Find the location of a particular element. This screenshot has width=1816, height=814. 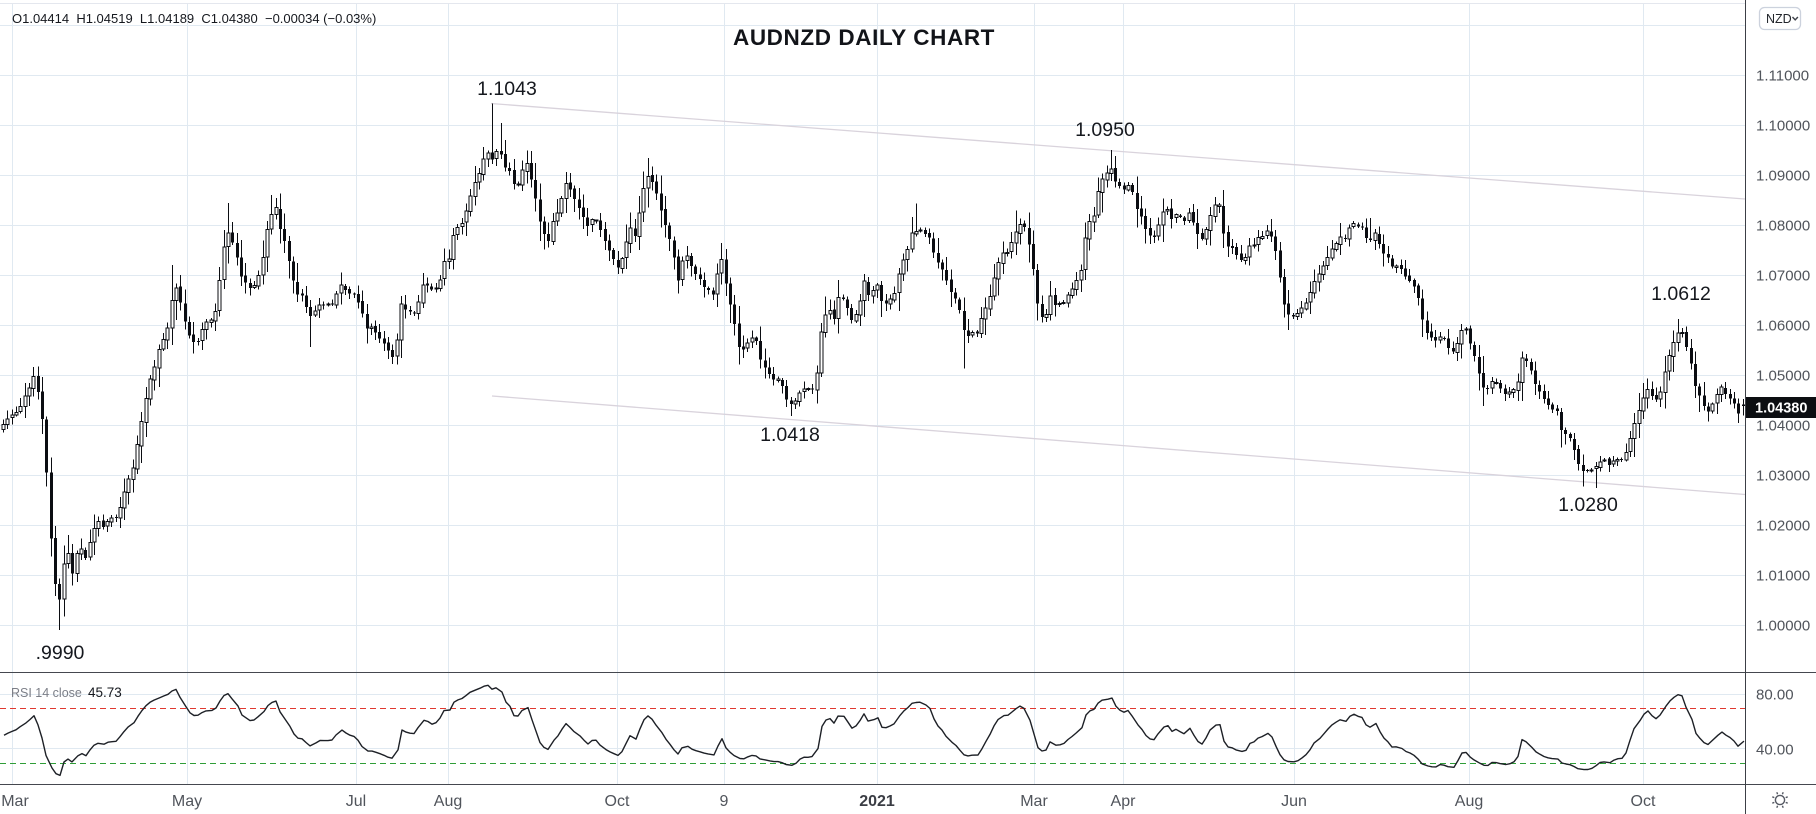

svg-text: 1.04000 is located at coordinates (1783, 426).